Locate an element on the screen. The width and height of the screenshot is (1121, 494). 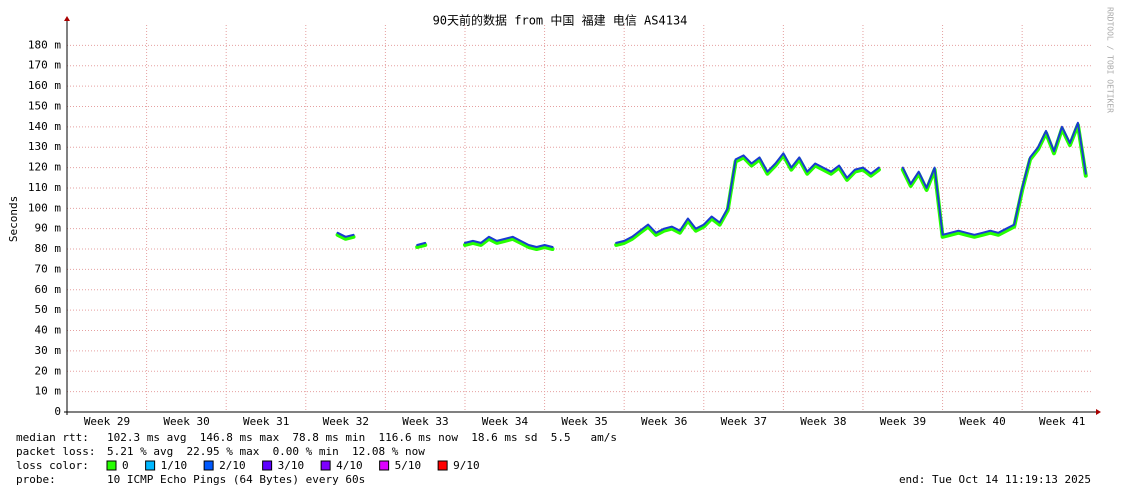
y-tick-label: 100 m is located at coordinates (44, 207).